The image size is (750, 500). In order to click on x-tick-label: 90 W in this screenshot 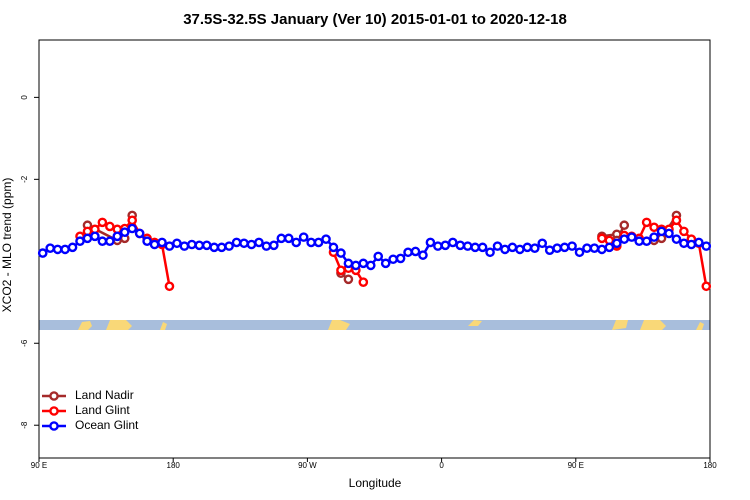, I will do `click(307, 465)`.